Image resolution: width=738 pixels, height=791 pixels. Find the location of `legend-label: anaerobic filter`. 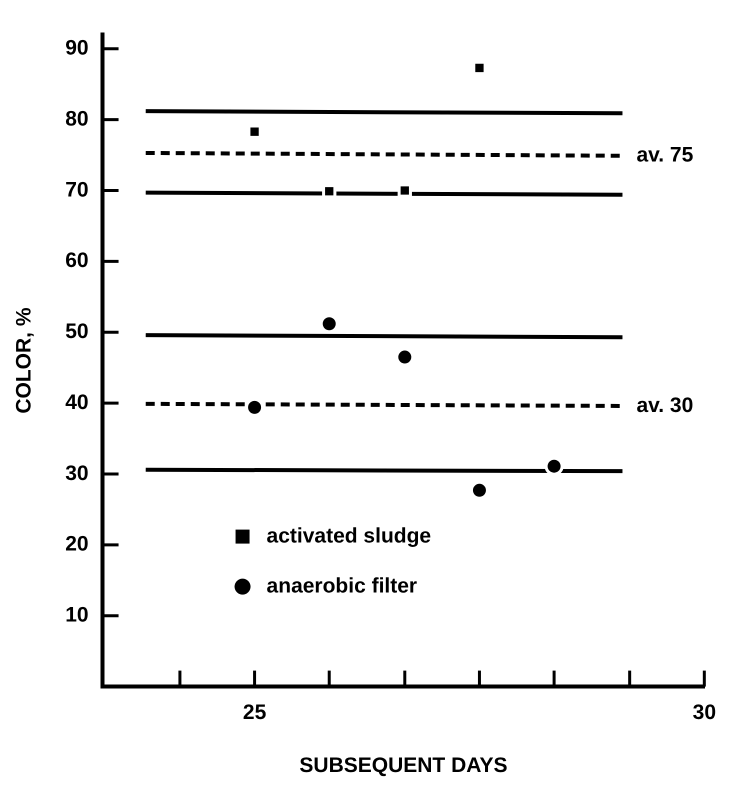

legend-label: anaerobic filter is located at coordinates (342, 586).